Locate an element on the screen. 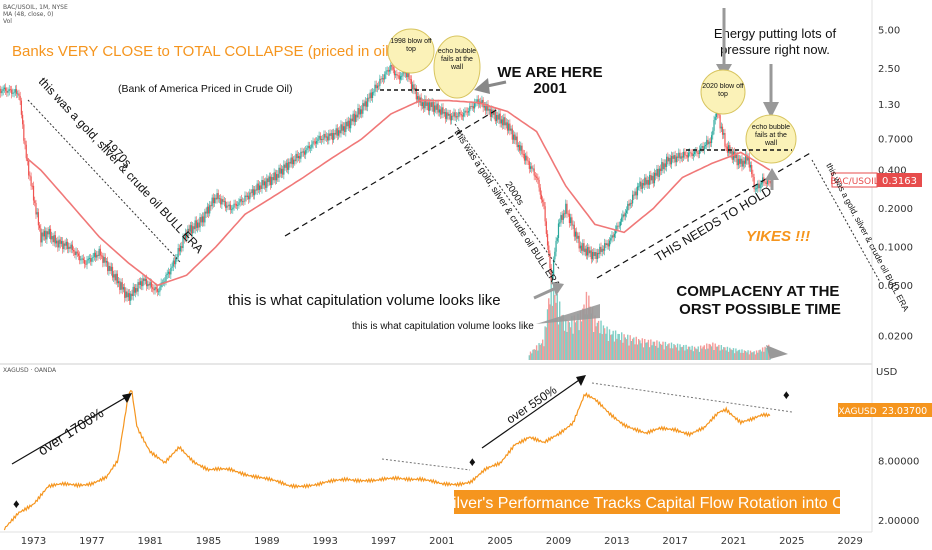 This screenshot has width=932, height=550. bac-price-badge: BAC/USOIL 0.3163 is located at coordinates (876, 180).